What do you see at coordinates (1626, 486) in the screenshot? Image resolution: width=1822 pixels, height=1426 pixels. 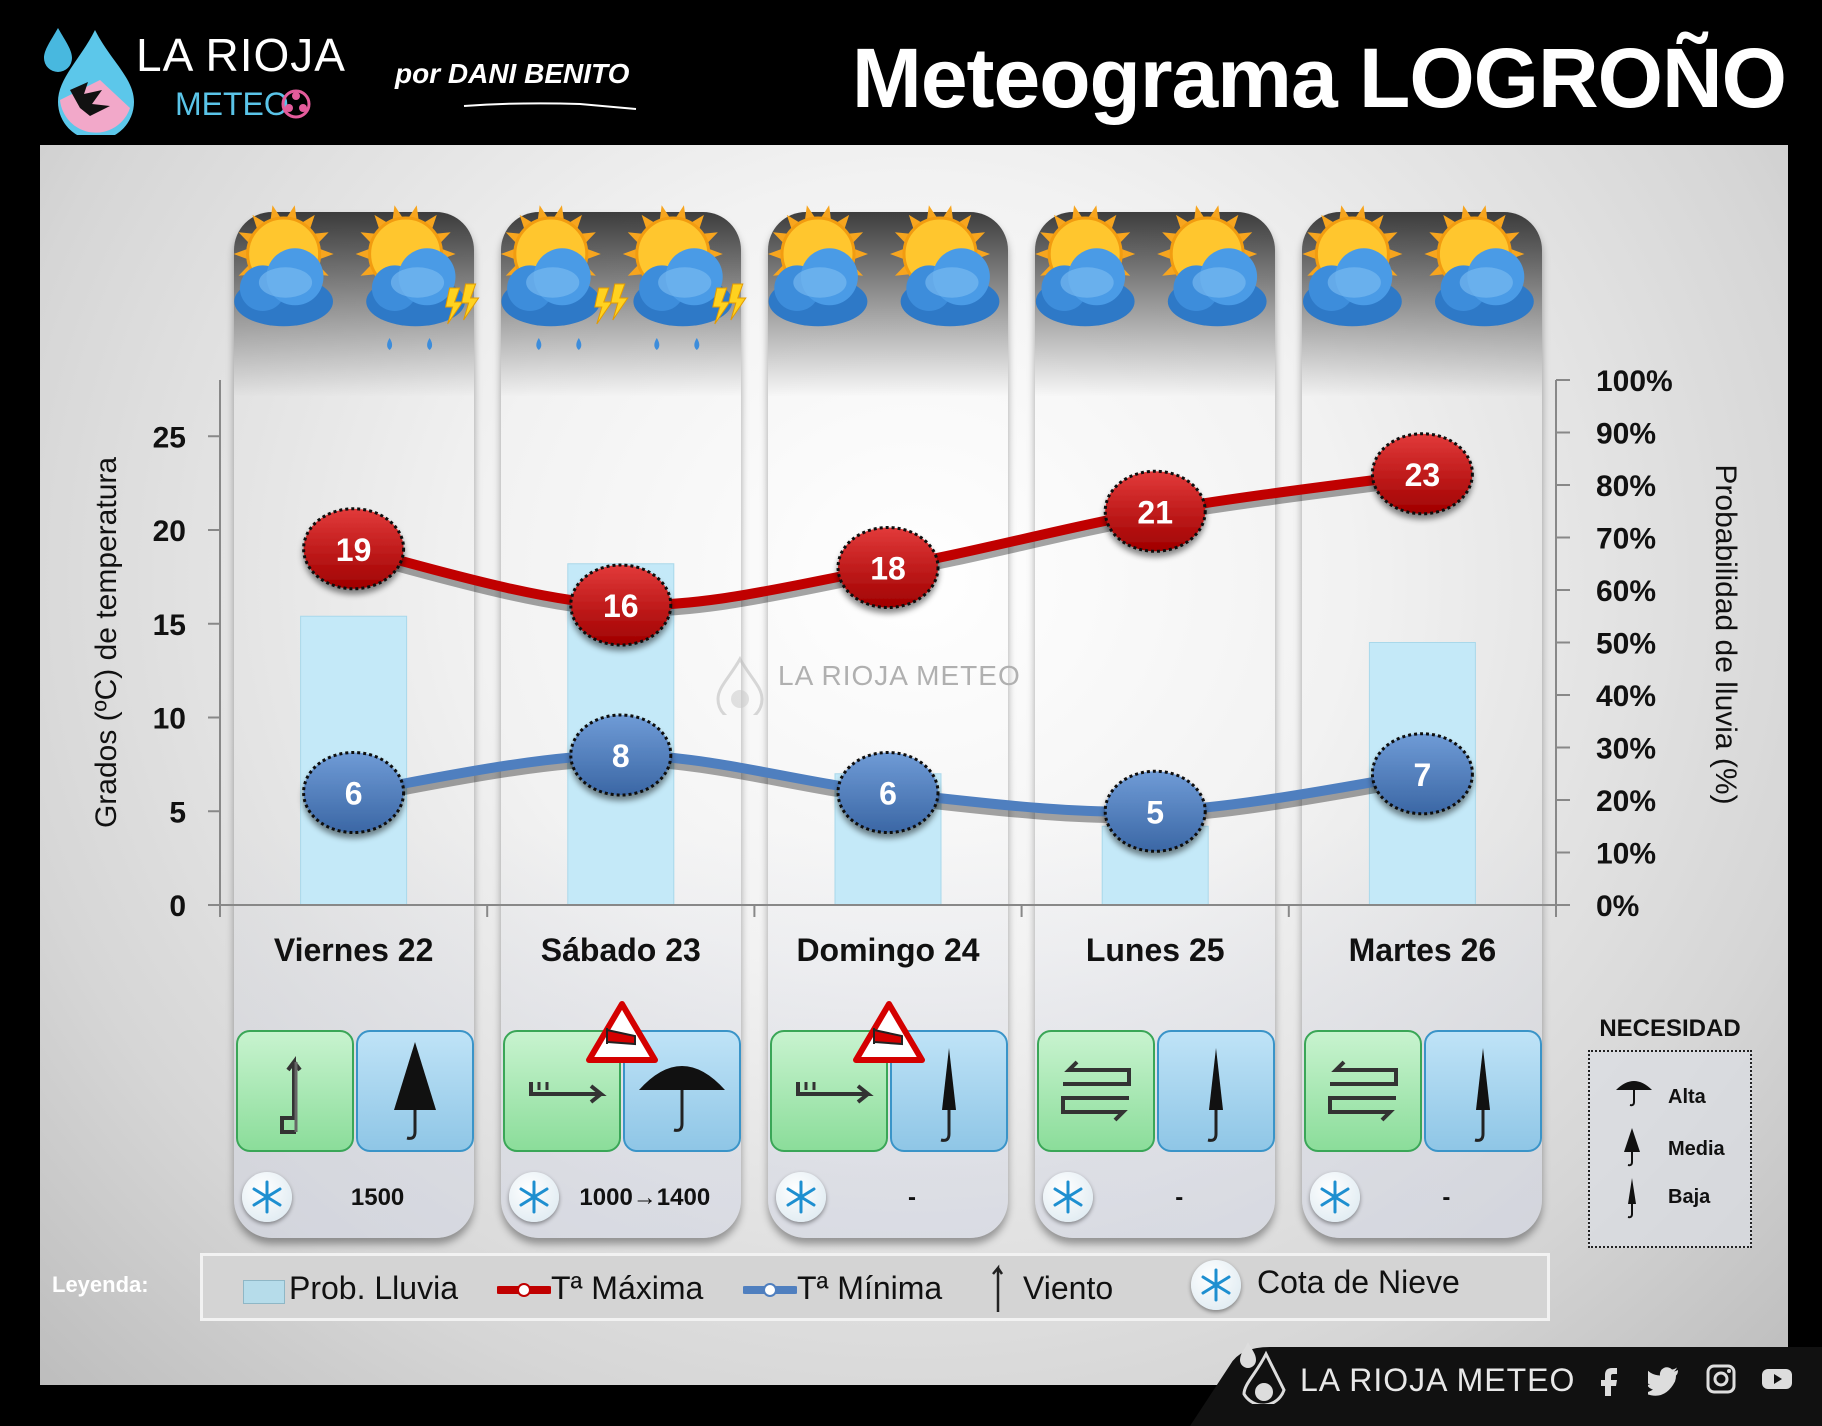 I see `y2-tick-label: 80%` at bounding box center [1626, 486].